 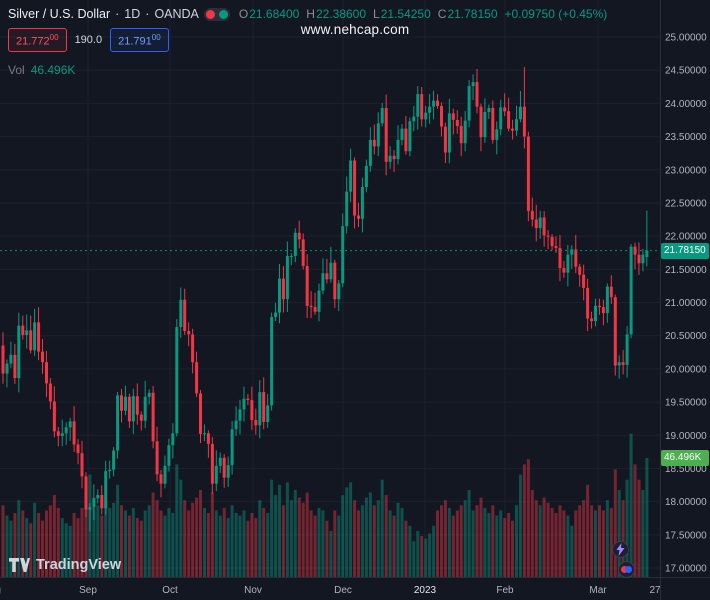 I want to click on broker-toggle-icon, so click(x=216, y=14).